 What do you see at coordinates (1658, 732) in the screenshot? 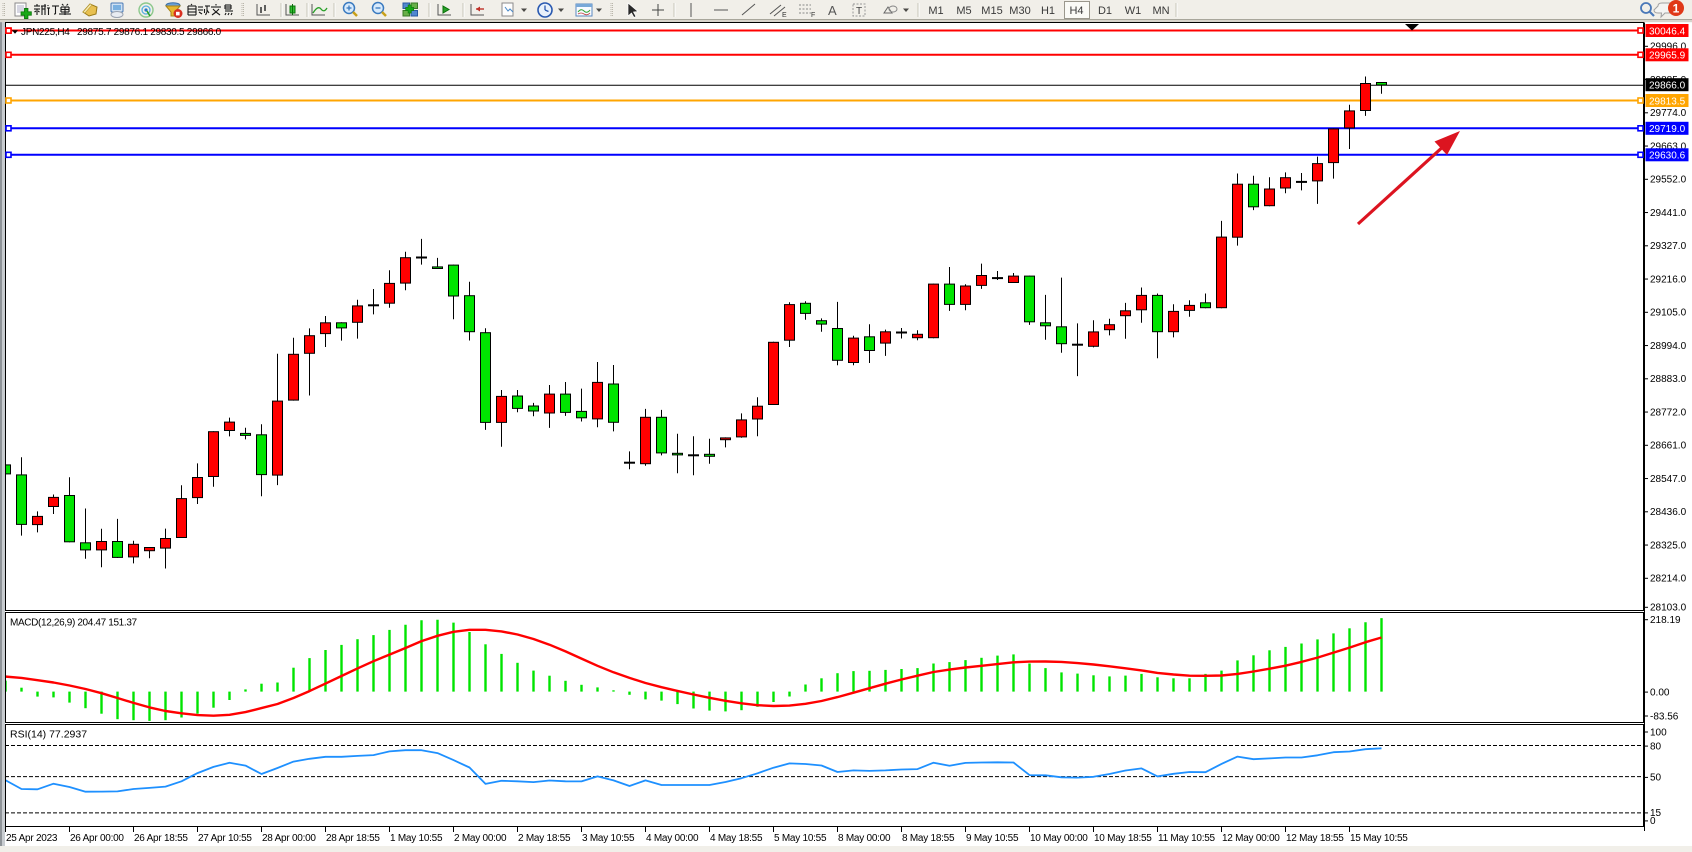
I see `svg-text: 100` at bounding box center [1658, 732].